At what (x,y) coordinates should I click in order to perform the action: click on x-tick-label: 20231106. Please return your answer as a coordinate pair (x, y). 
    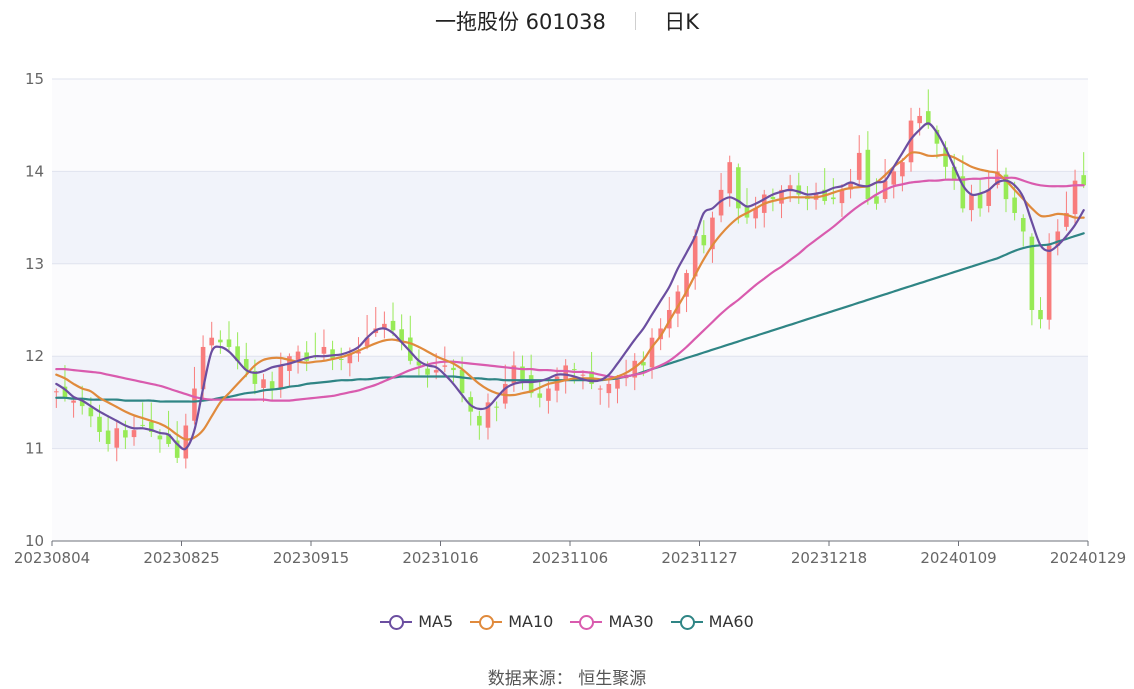
    Looking at the image, I should click on (570, 558).